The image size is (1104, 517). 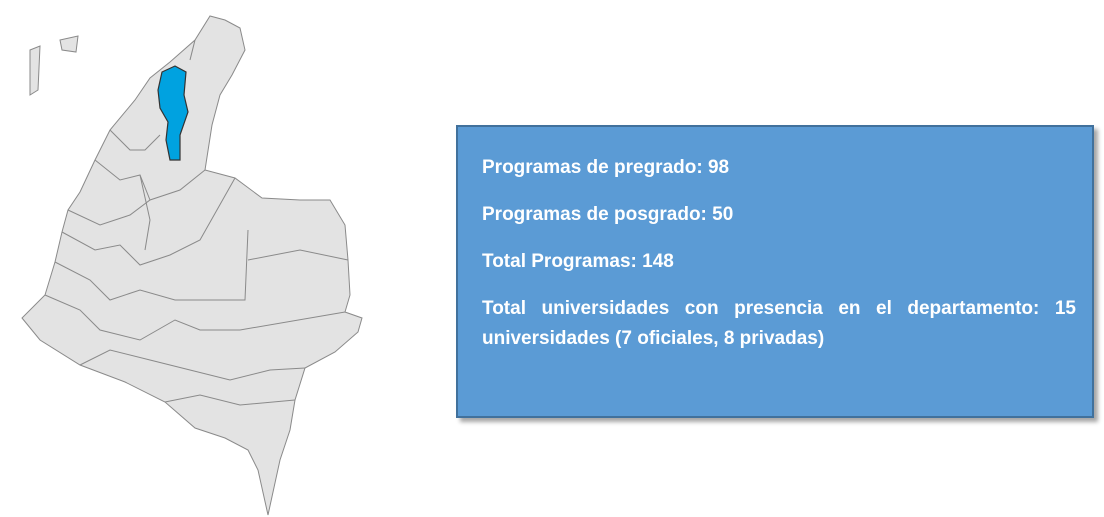 I want to click on info-line: Programas de posgrado: 50, so click(x=608, y=214).